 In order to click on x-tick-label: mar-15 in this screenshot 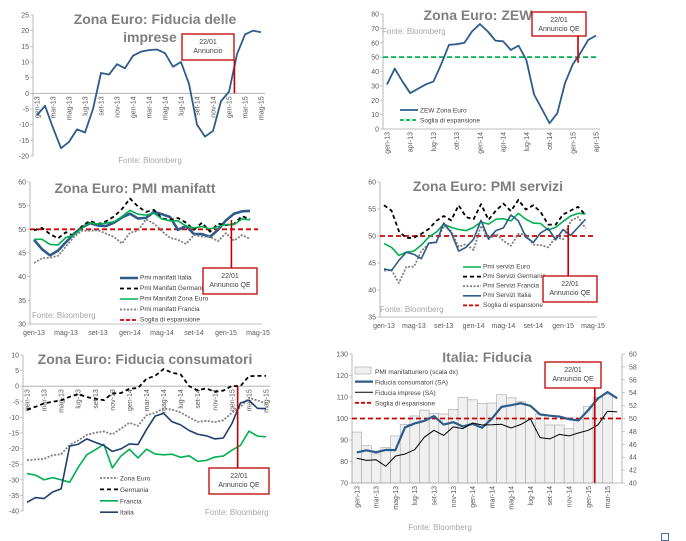, I will do `click(608, 497)`.